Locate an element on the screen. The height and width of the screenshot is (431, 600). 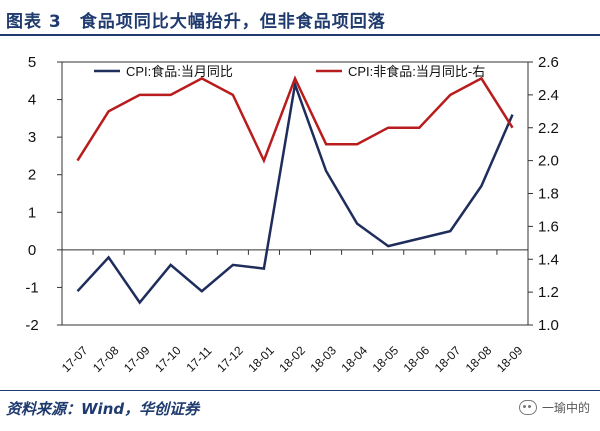
watermark-text: 一瑜中的 is located at coordinates (565, 408).